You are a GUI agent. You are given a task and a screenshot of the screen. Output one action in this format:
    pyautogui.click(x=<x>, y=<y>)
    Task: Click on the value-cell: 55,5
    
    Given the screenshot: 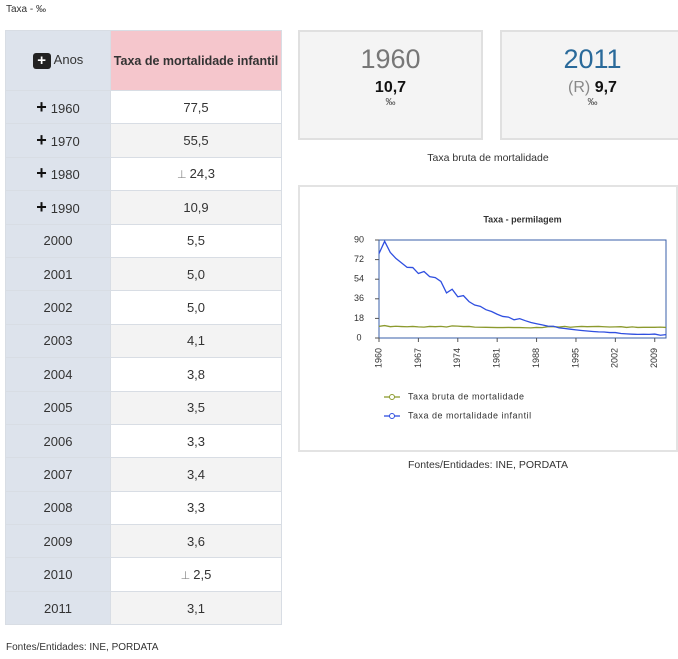 What is the action you would take?
    pyautogui.click(x=196, y=140)
    